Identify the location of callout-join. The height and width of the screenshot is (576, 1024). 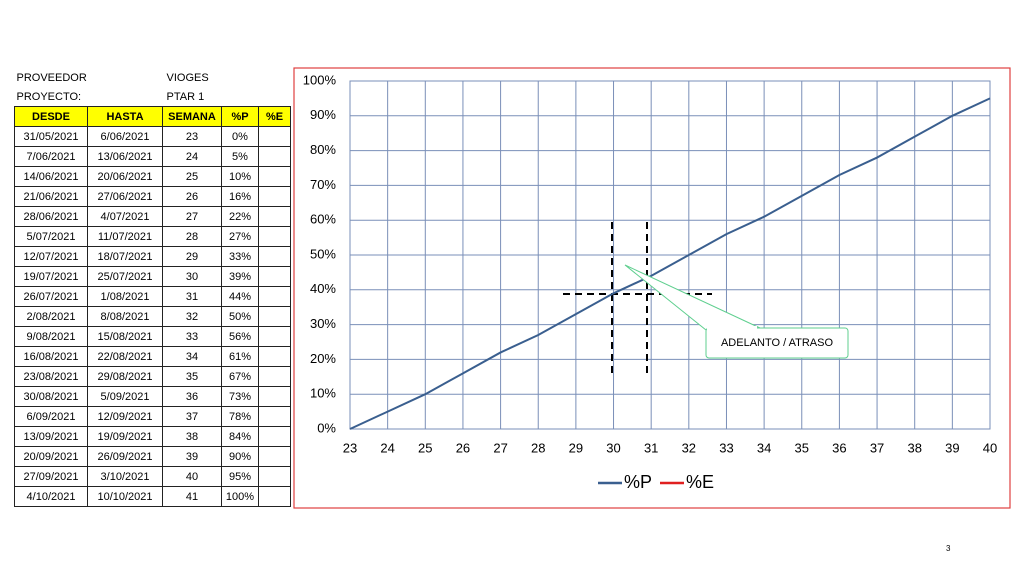
(732, 328).